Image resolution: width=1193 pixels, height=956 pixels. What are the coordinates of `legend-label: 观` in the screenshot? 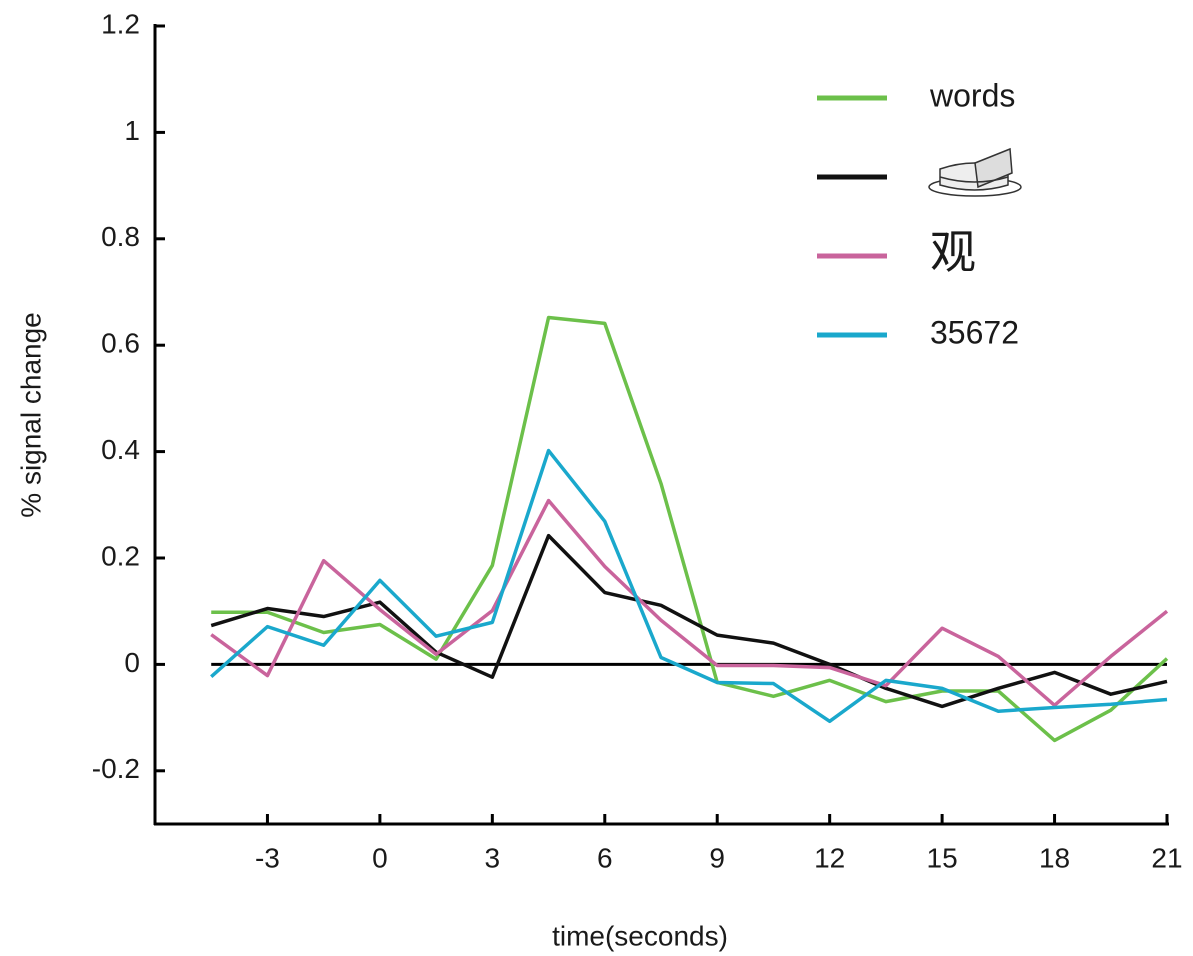 It's located at (953, 252).